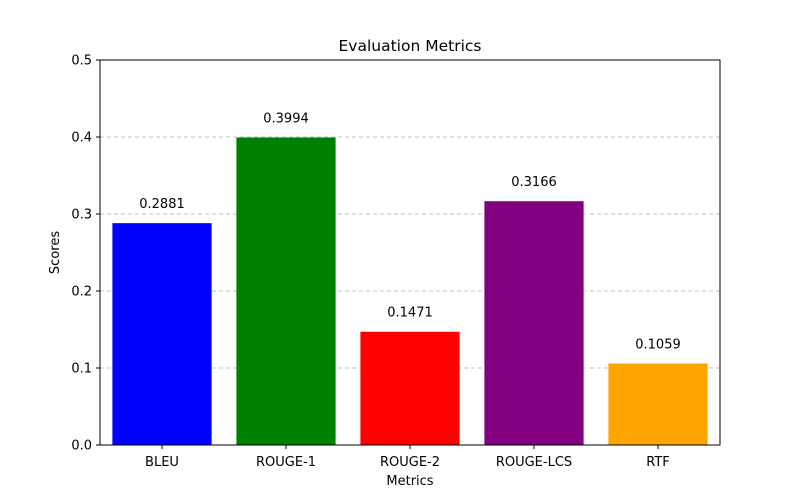 Image resolution: width=800 pixels, height=500 pixels. What do you see at coordinates (534, 462) in the screenshot?
I see `x-tick-label: ROUGE-LCS` at bounding box center [534, 462].